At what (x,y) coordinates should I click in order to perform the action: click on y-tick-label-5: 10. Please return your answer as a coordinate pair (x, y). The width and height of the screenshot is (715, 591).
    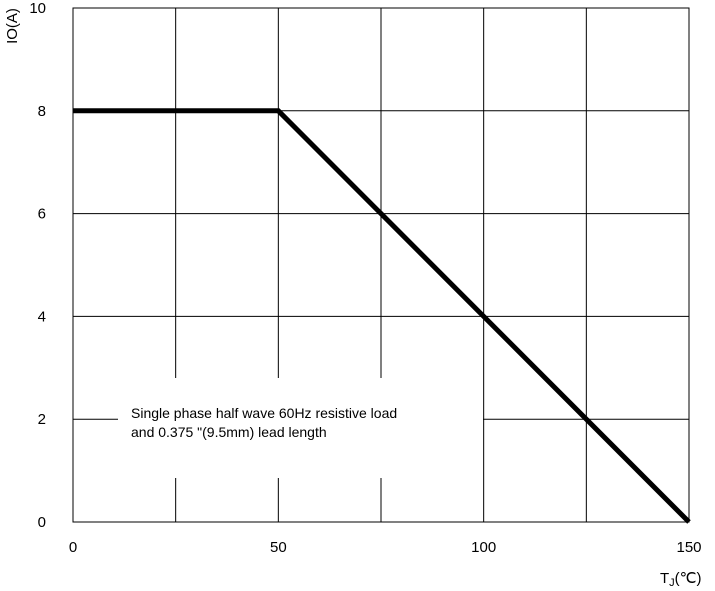
    Looking at the image, I should click on (37, 8).